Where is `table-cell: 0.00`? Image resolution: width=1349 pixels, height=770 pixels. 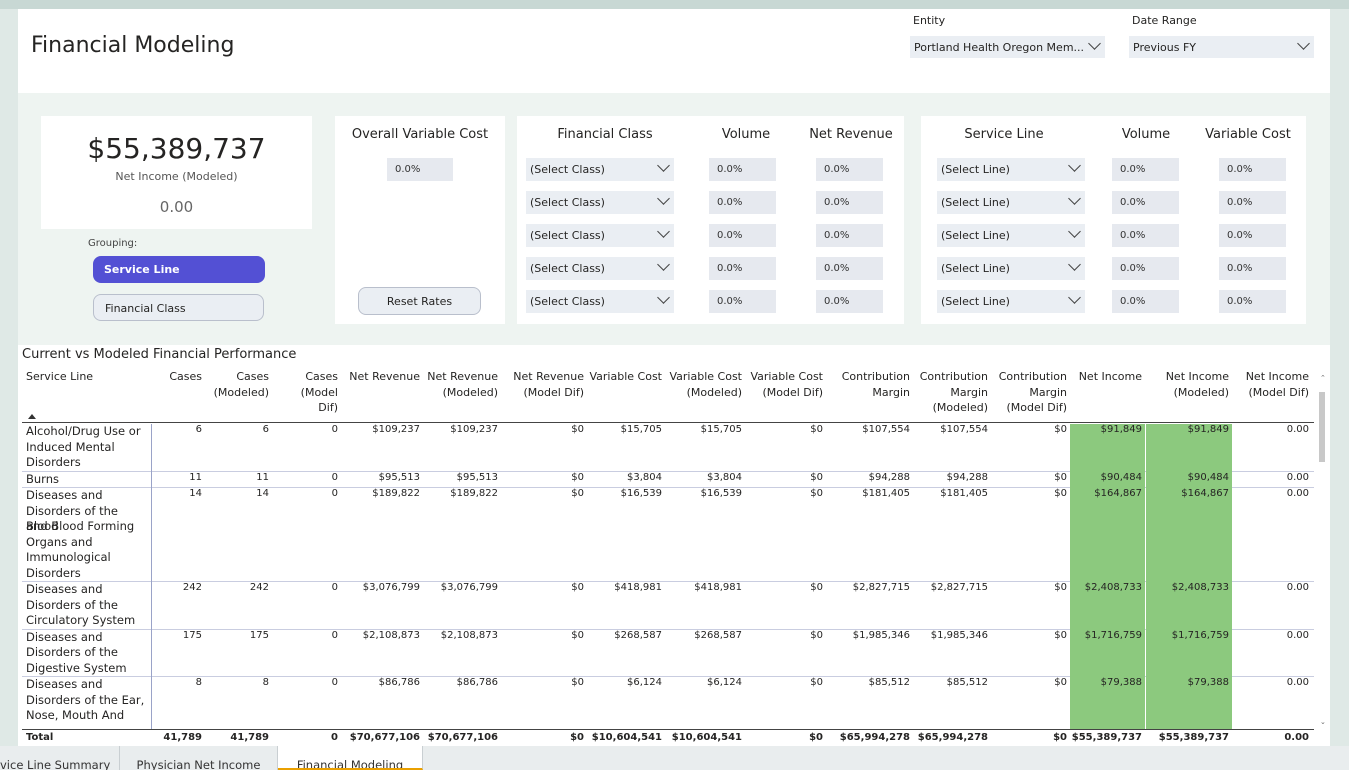 table-cell: 0.00 is located at coordinates (1297, 429).